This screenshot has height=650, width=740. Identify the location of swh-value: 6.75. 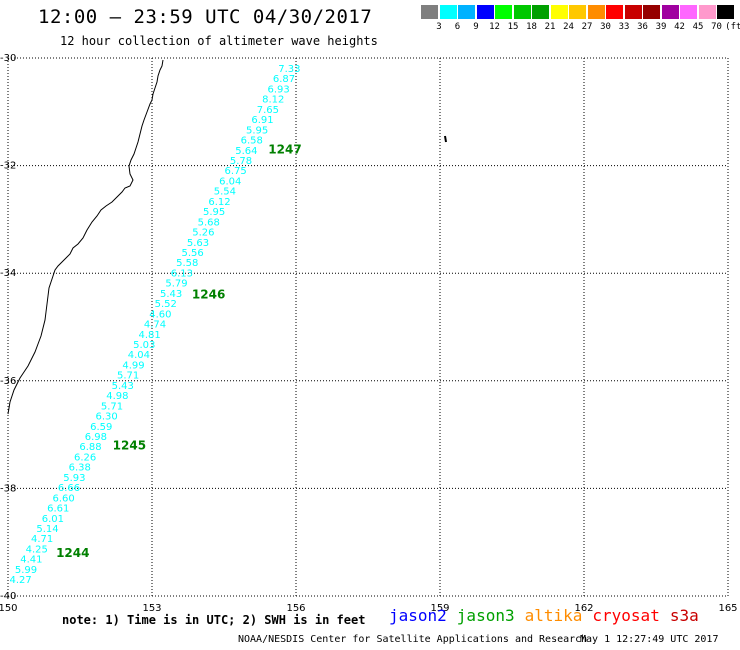
(236, 171).